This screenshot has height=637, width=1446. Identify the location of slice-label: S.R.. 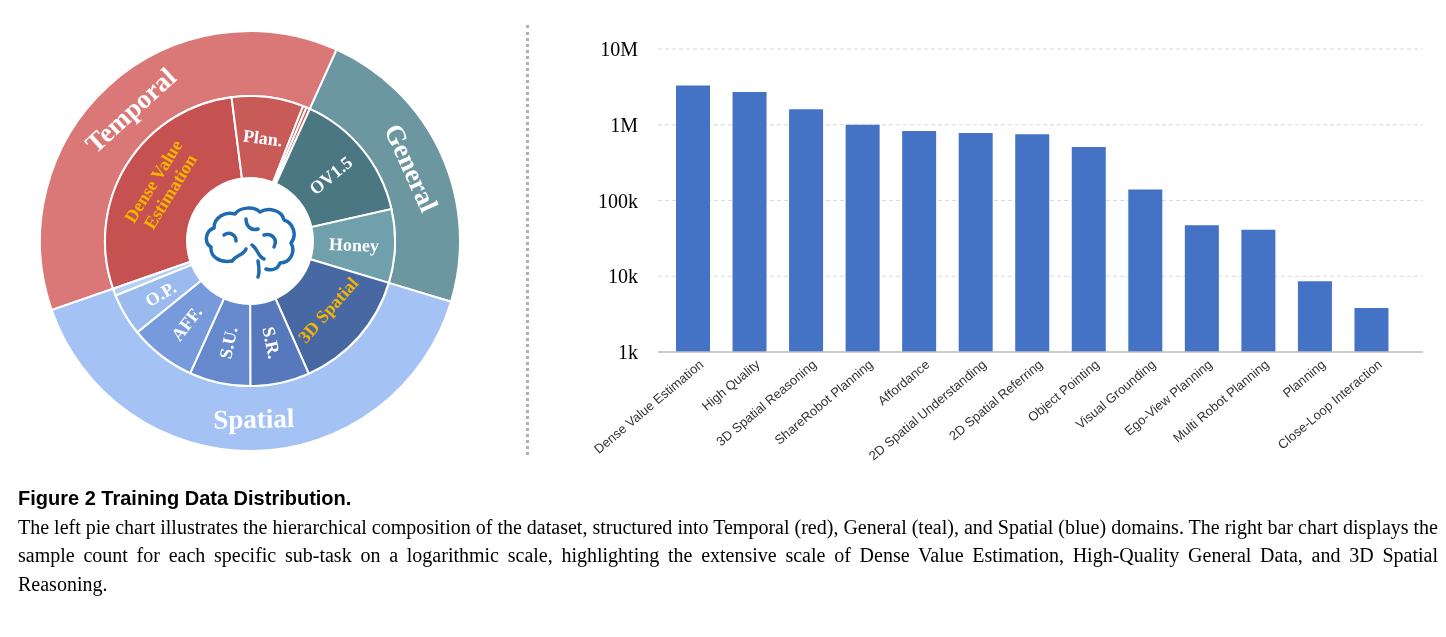
(271, 343).